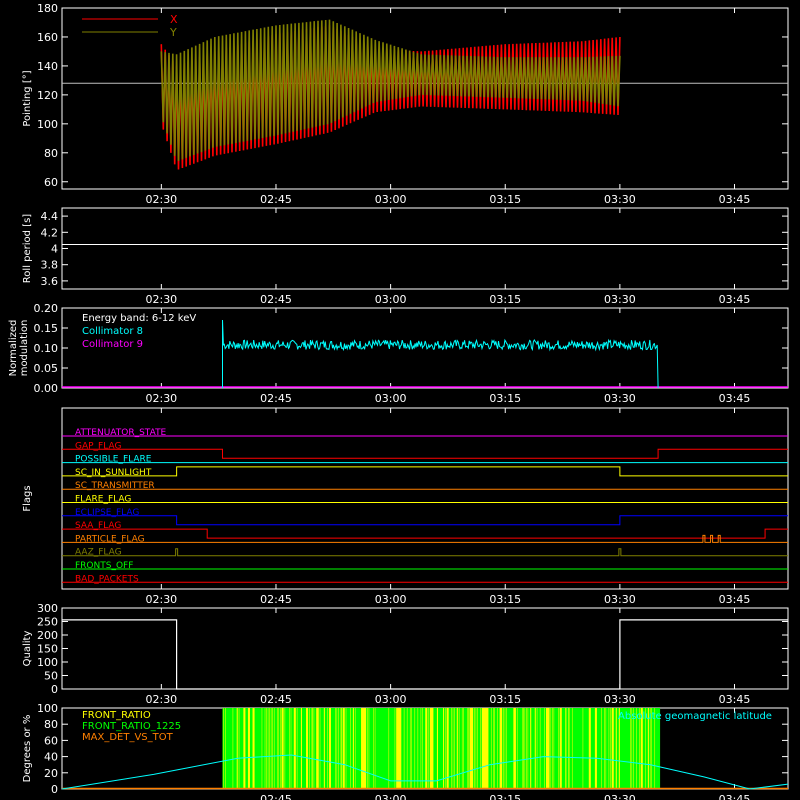 The image size is (800, 800). What do you see at coordinates (27, 749) in the screenshot?
I see `y-axis-label: Degrees or %` at bounding box center [27, 749].